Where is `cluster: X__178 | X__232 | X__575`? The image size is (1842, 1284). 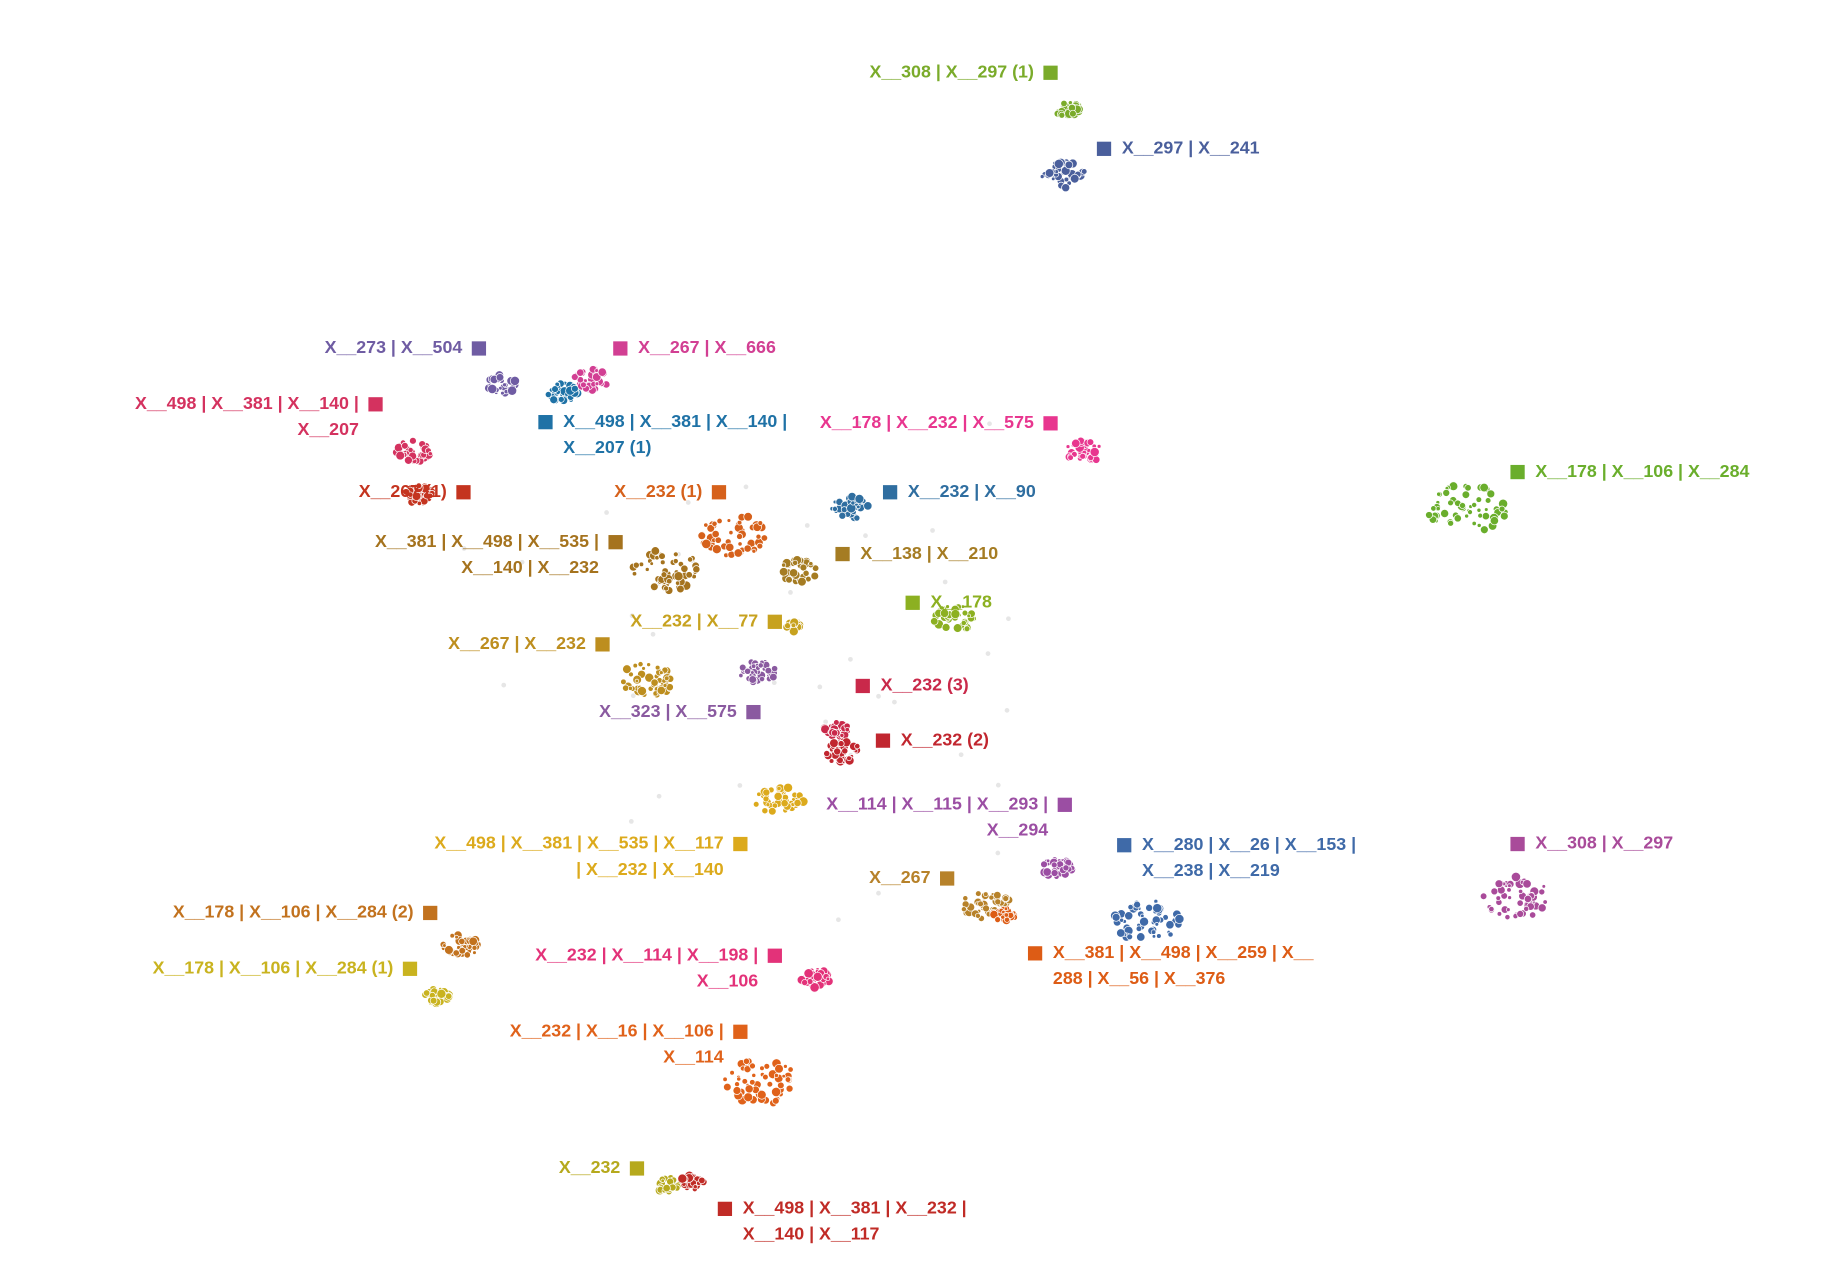
cluster: X__178 | X__232 | X__575 is located at coordinates (961, 438).